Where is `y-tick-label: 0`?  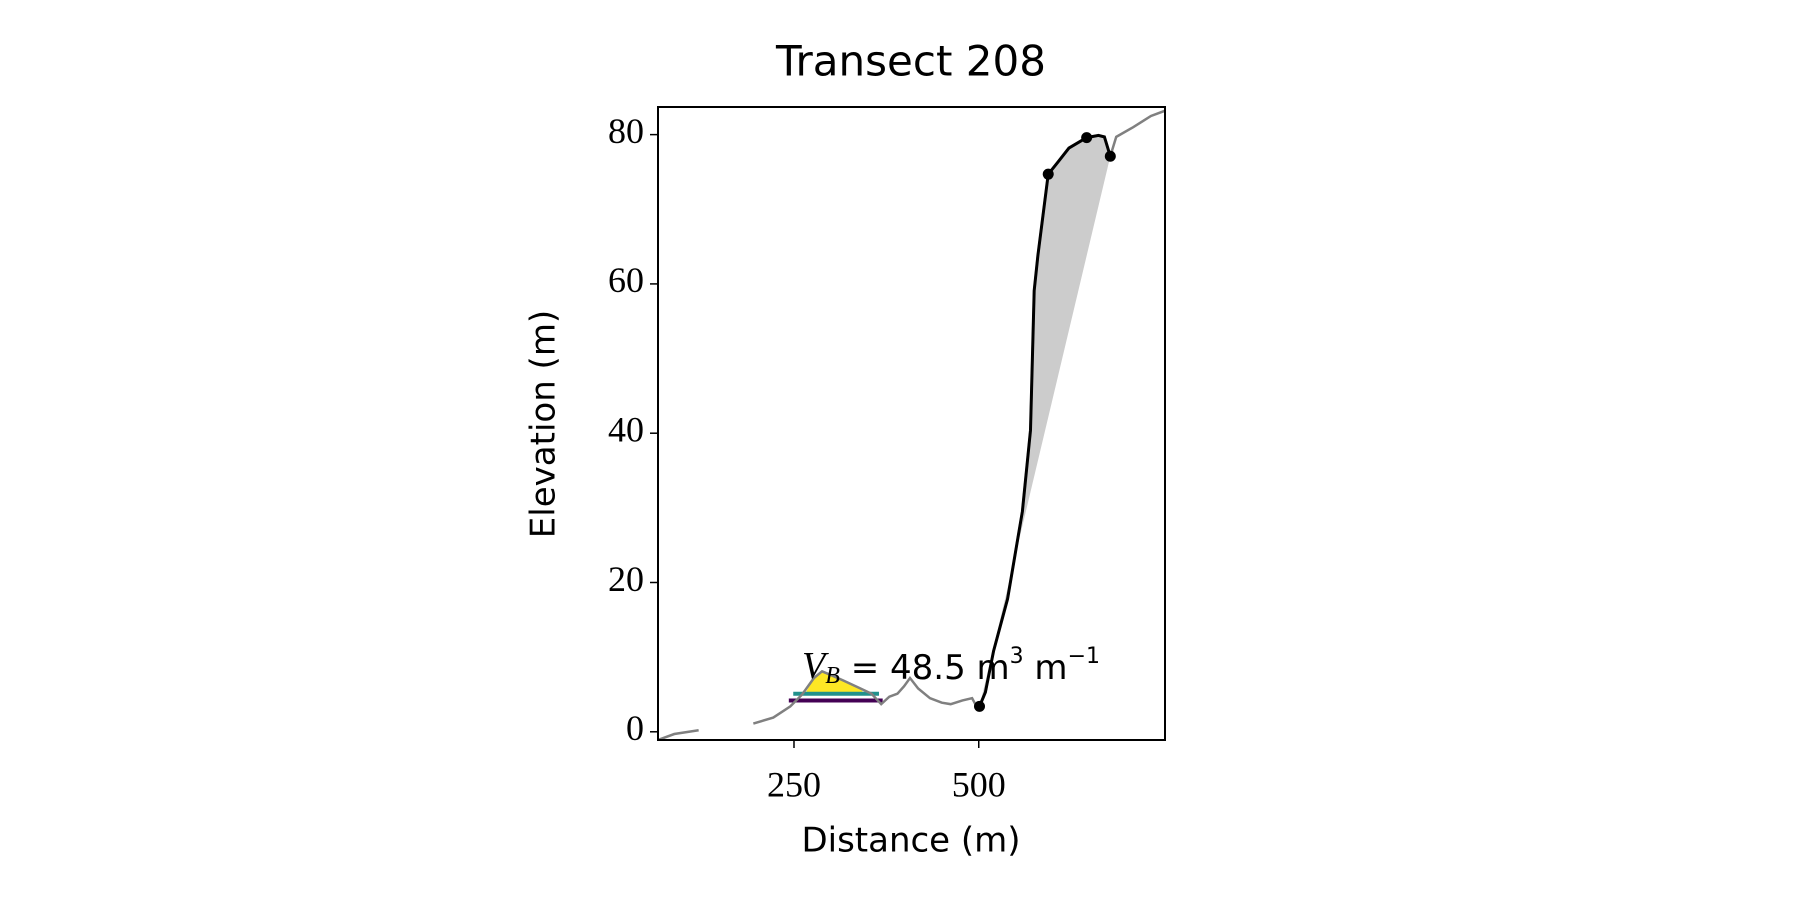 y-tick-label: 0 is located at coordinates (635, 728).